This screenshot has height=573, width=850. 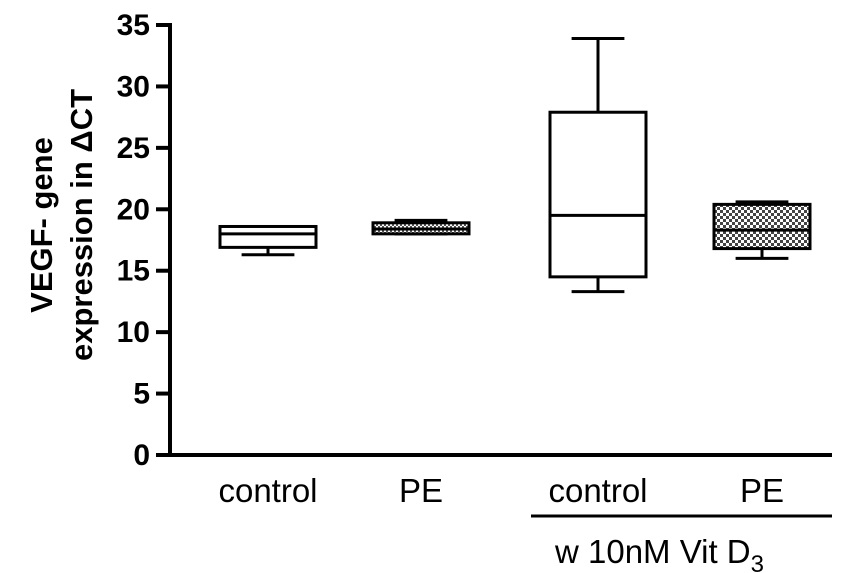 I want to click on y-tick-label: 5, so click(x=141, y=394).